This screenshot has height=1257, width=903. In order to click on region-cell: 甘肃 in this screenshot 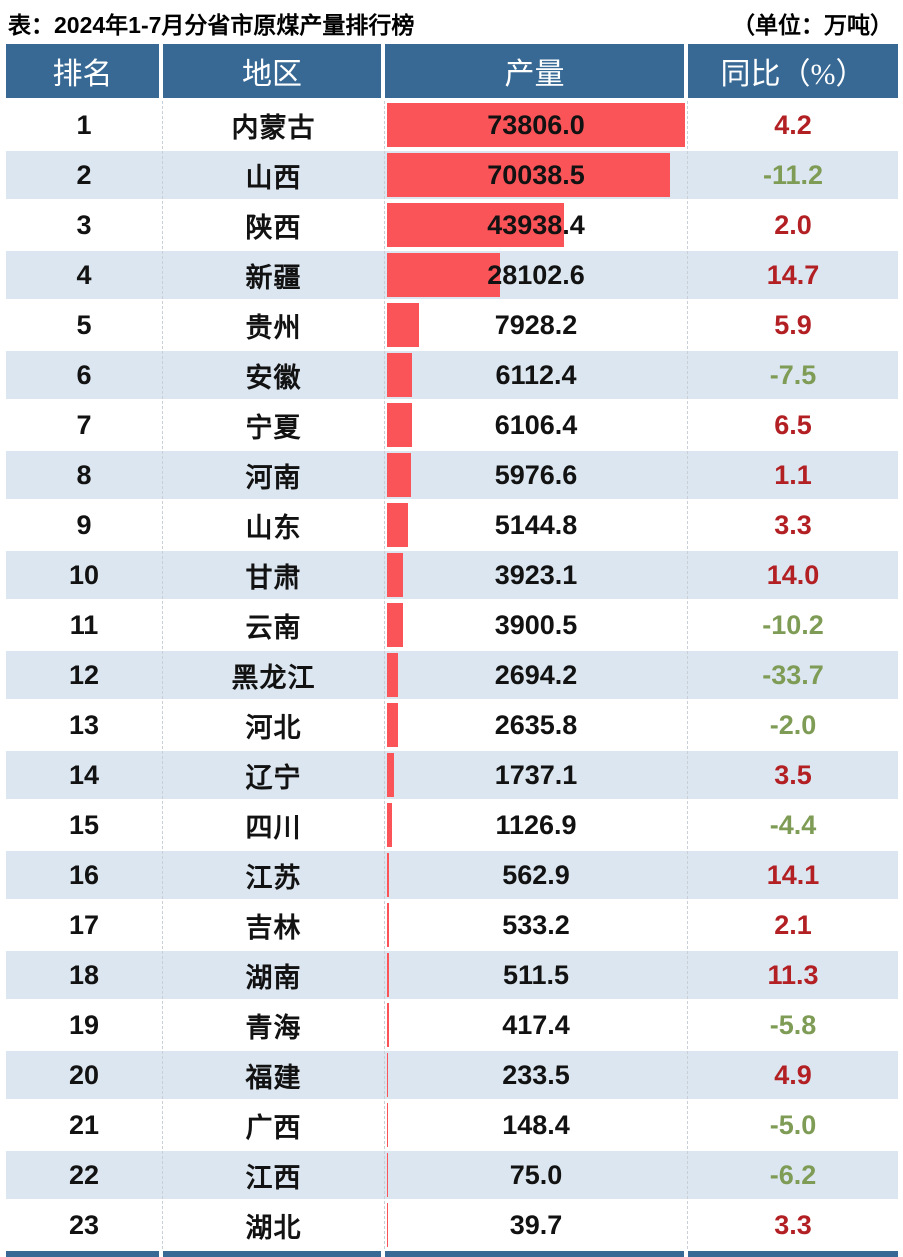, I will do `click(274, 575)`.